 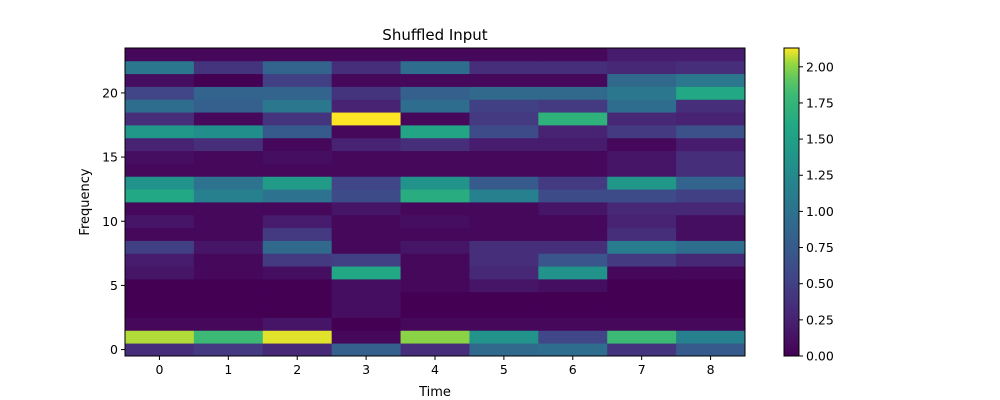 What do you see at coordinates (504, 369) in the screenshot?
I see `x-tick-label: 5` at bounding box center [504, 369].